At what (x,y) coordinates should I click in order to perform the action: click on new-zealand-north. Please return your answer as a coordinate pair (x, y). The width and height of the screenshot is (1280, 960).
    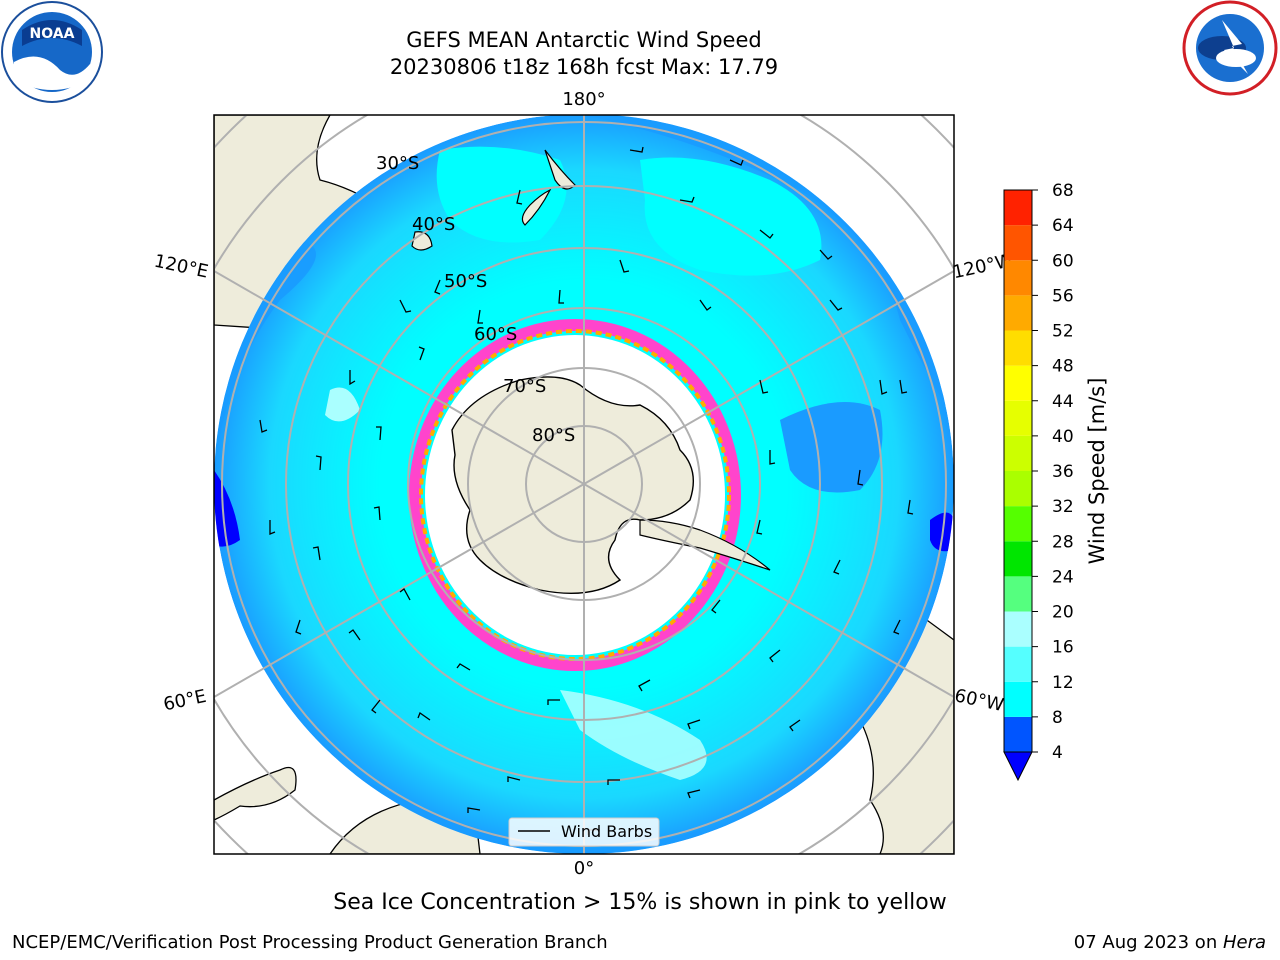
    Looking at the image, I should click on (560, 169).